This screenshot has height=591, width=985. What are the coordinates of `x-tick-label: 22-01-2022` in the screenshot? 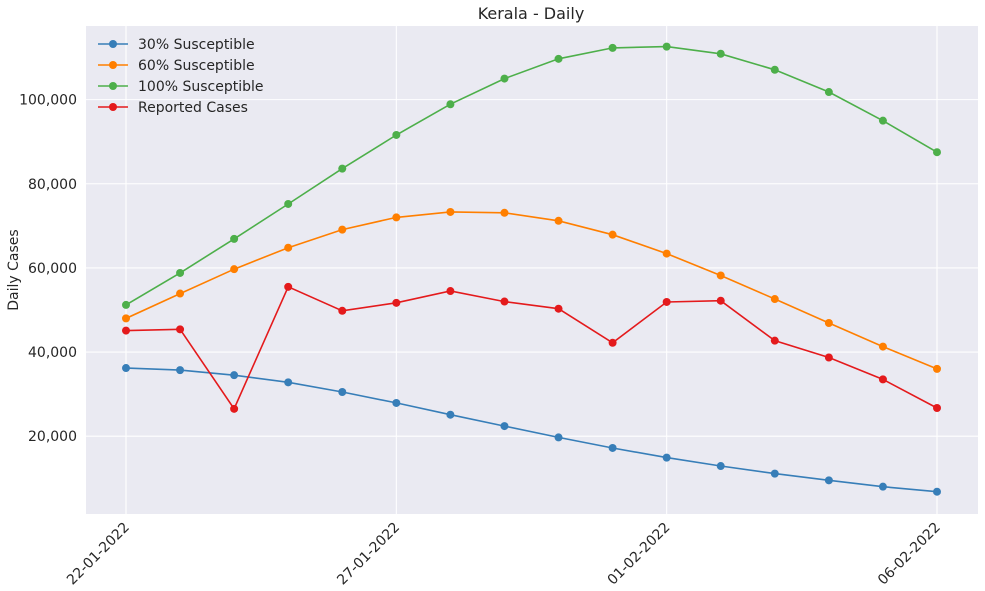 It's located at (98, 554).